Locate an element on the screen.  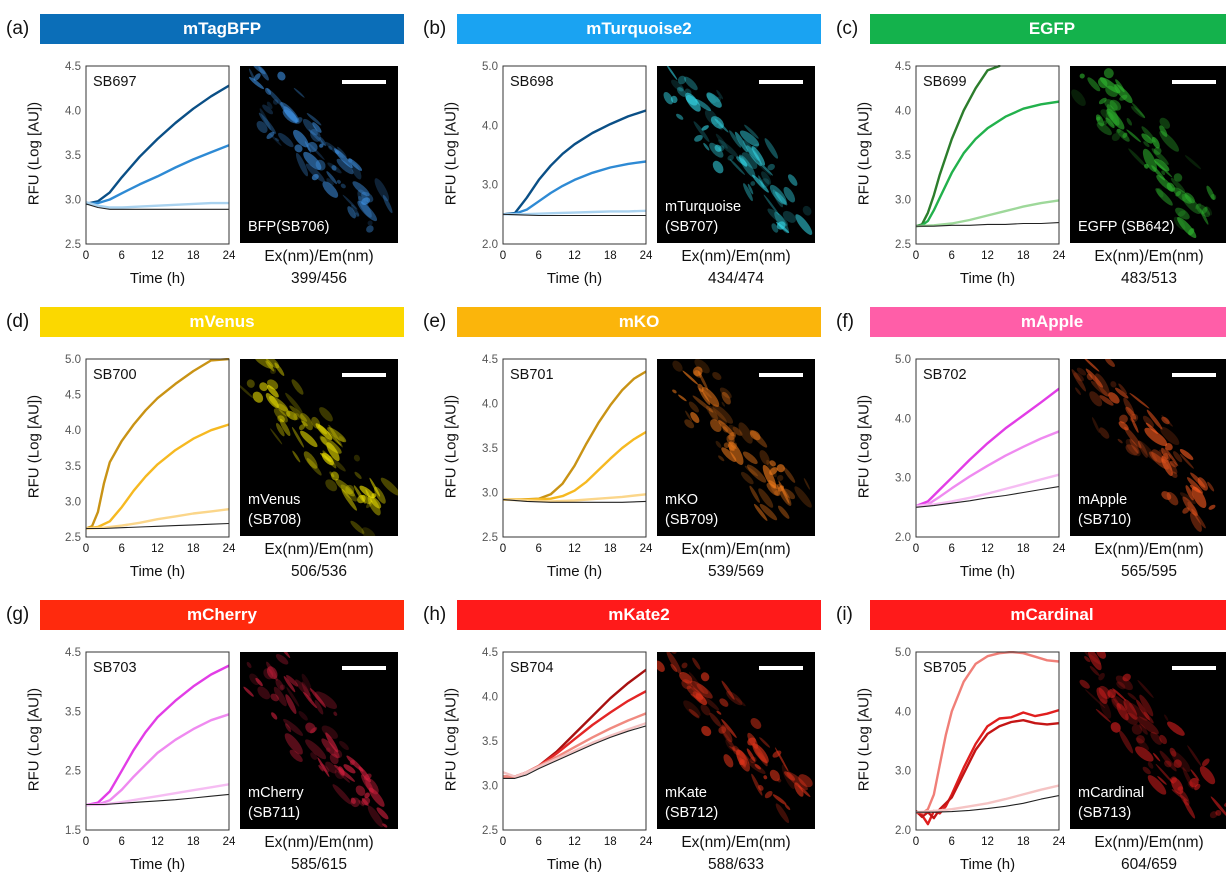
protein-header: mTagBFP is located at coordinates (222, 29).